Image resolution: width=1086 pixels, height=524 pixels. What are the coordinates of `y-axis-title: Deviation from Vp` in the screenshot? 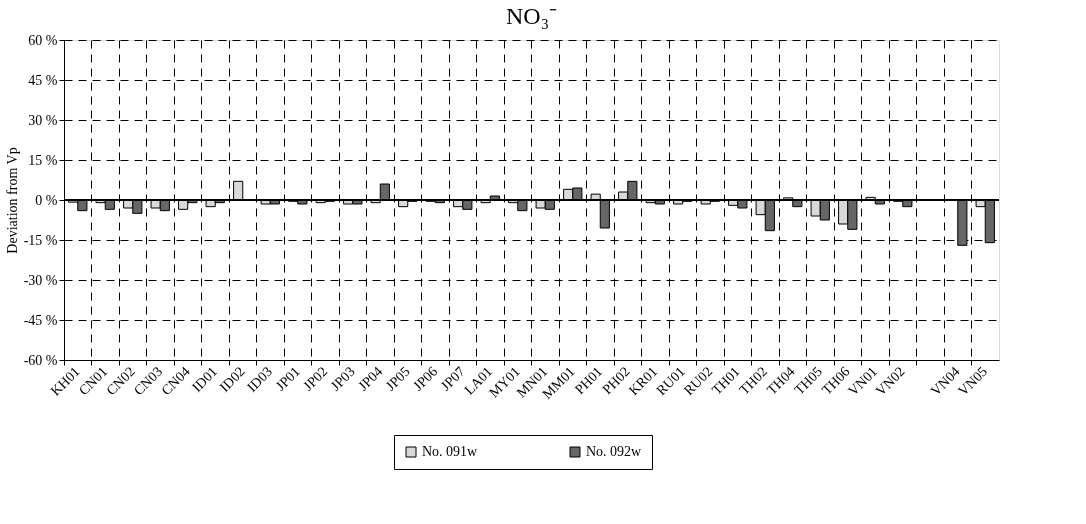 It's located at (12, 200).